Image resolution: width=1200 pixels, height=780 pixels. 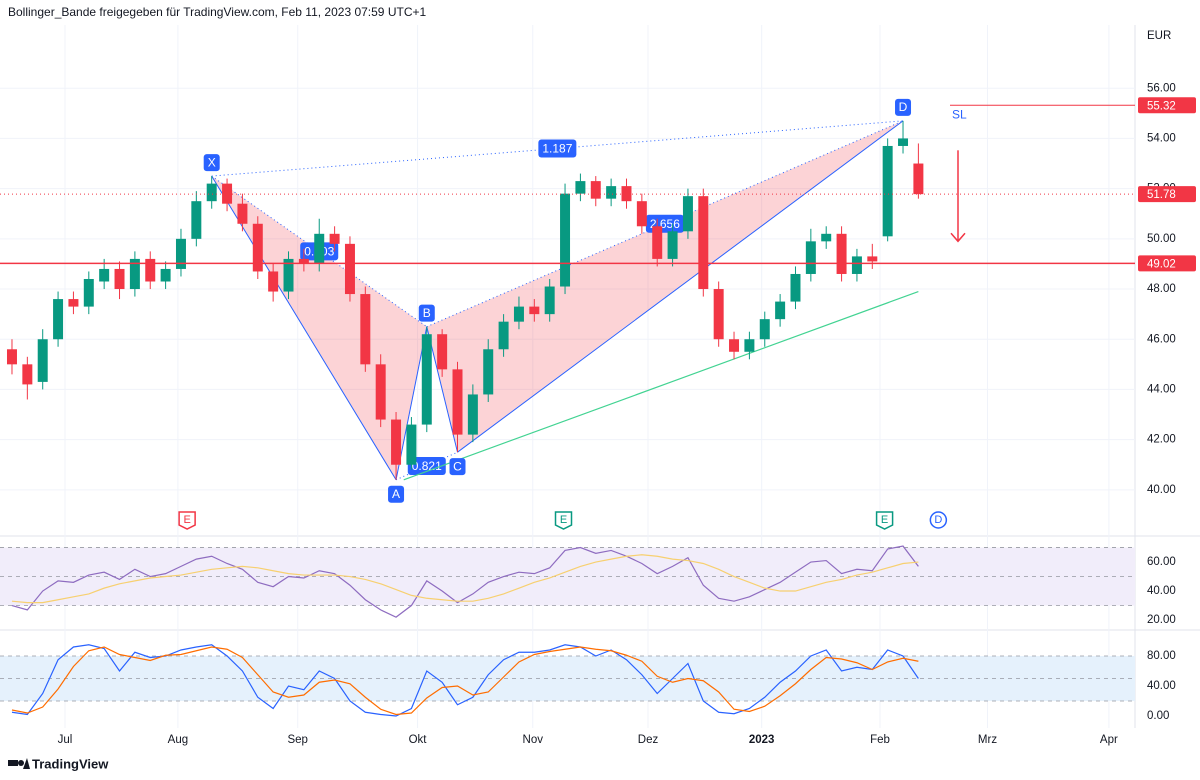 I want to click on trend-line, so click(x=661, y=385).